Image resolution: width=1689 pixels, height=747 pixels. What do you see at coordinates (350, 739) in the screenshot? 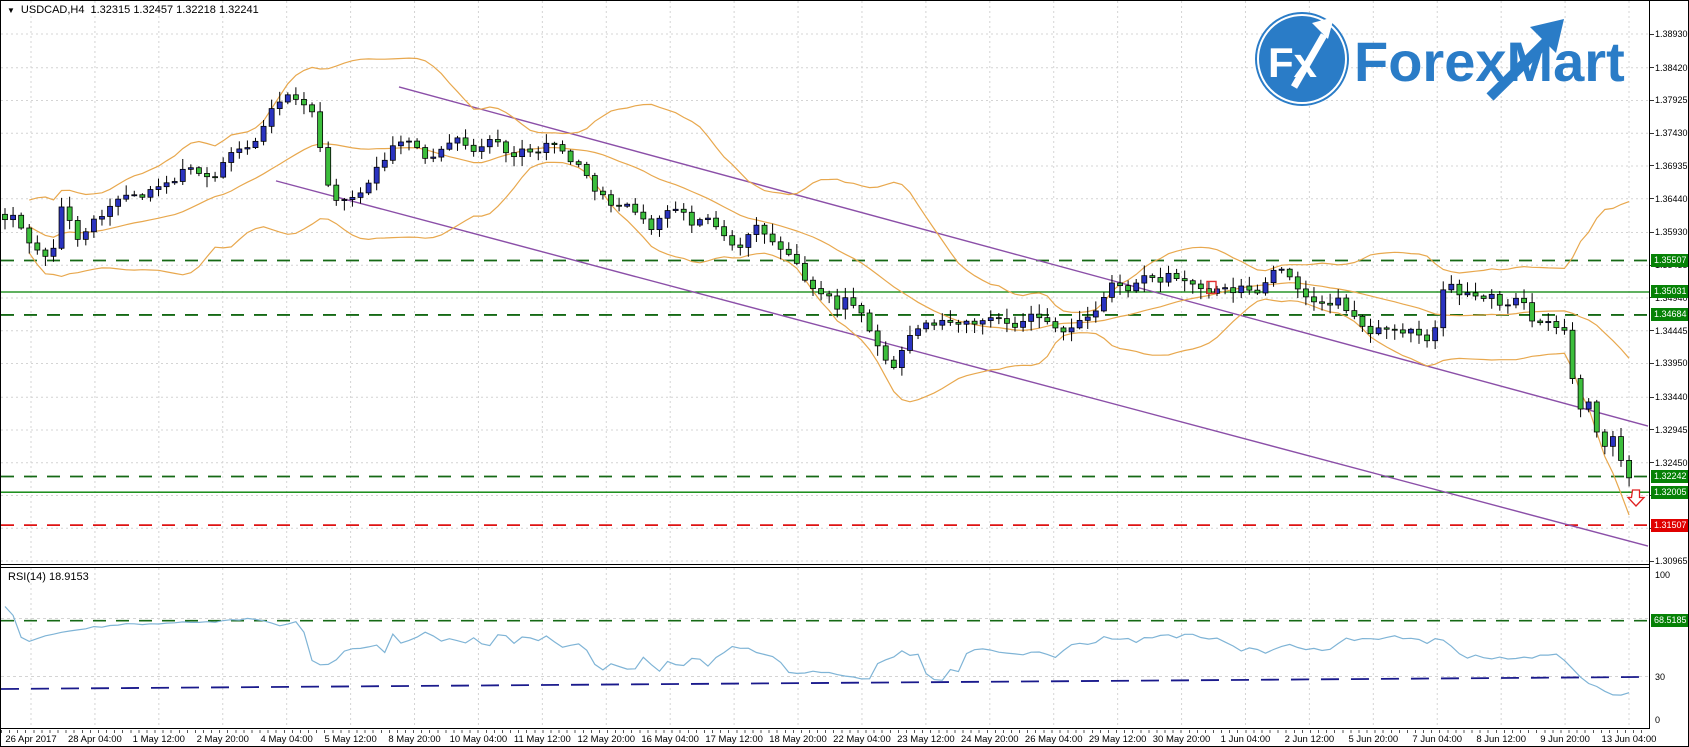
I see `date-tick-label: 5 May 12:00` at bounding box center [350, 739].